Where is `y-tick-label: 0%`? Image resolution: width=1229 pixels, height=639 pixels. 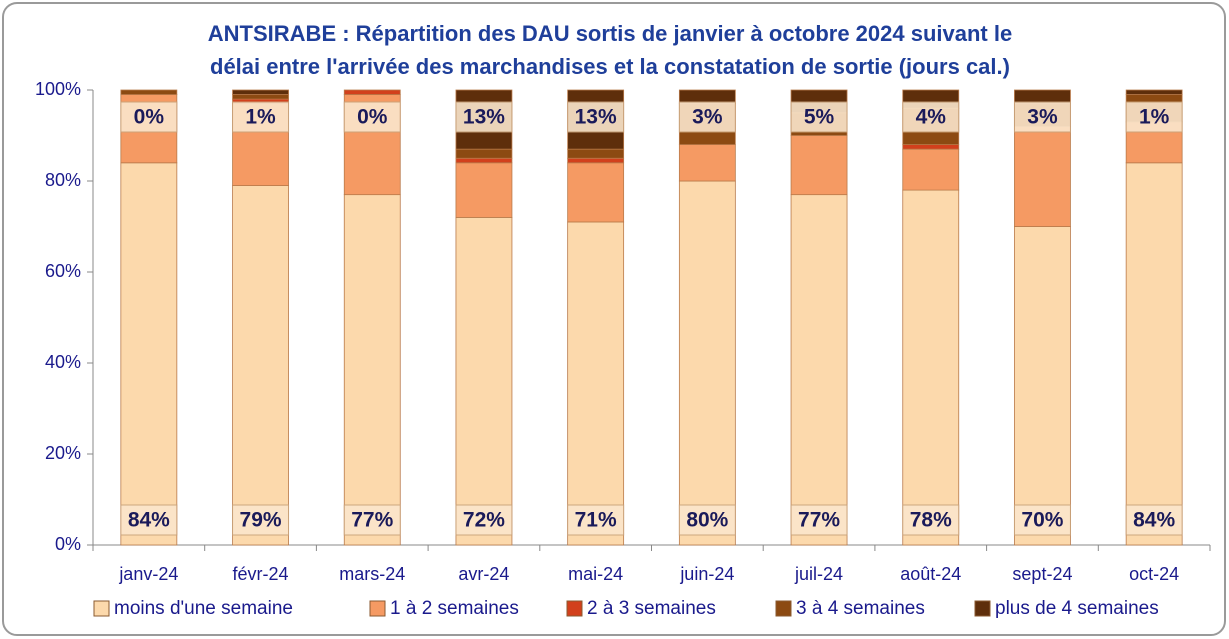
y-tick-label: 0% is located at coordinates (68, 544).